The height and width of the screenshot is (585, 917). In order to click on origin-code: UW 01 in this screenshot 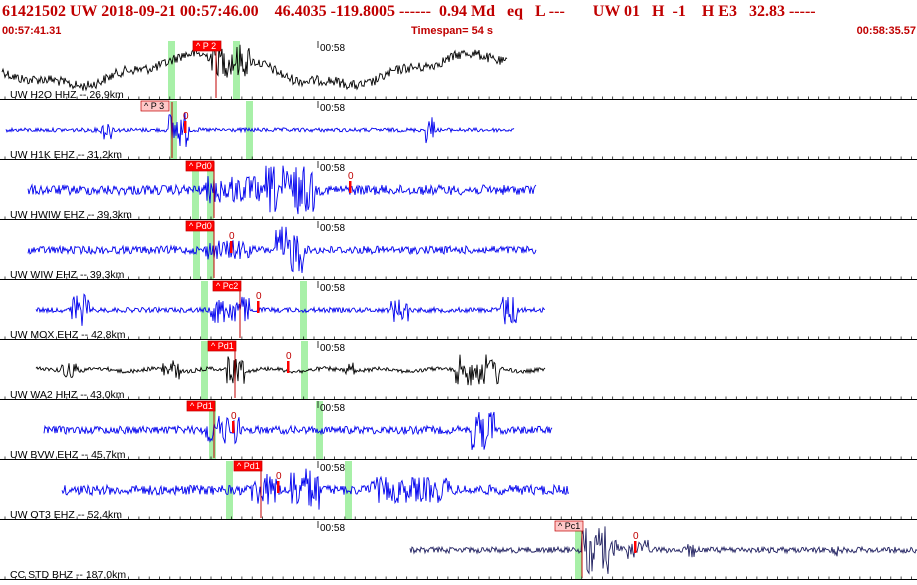, I will do `click(616, 11)`.